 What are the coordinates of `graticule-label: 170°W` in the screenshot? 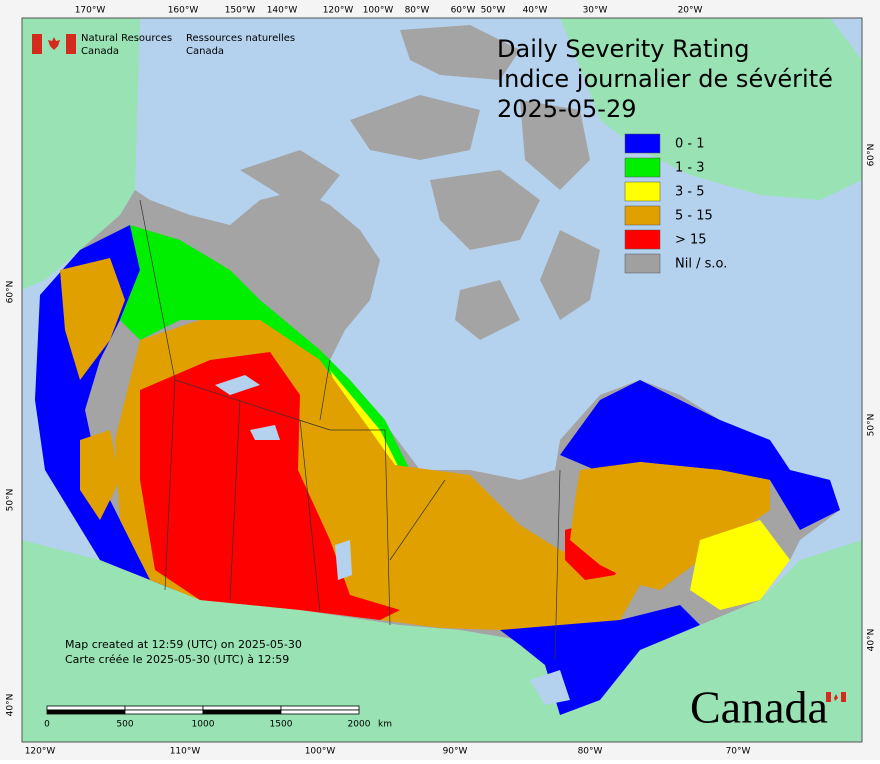 It's located at (90, 11).